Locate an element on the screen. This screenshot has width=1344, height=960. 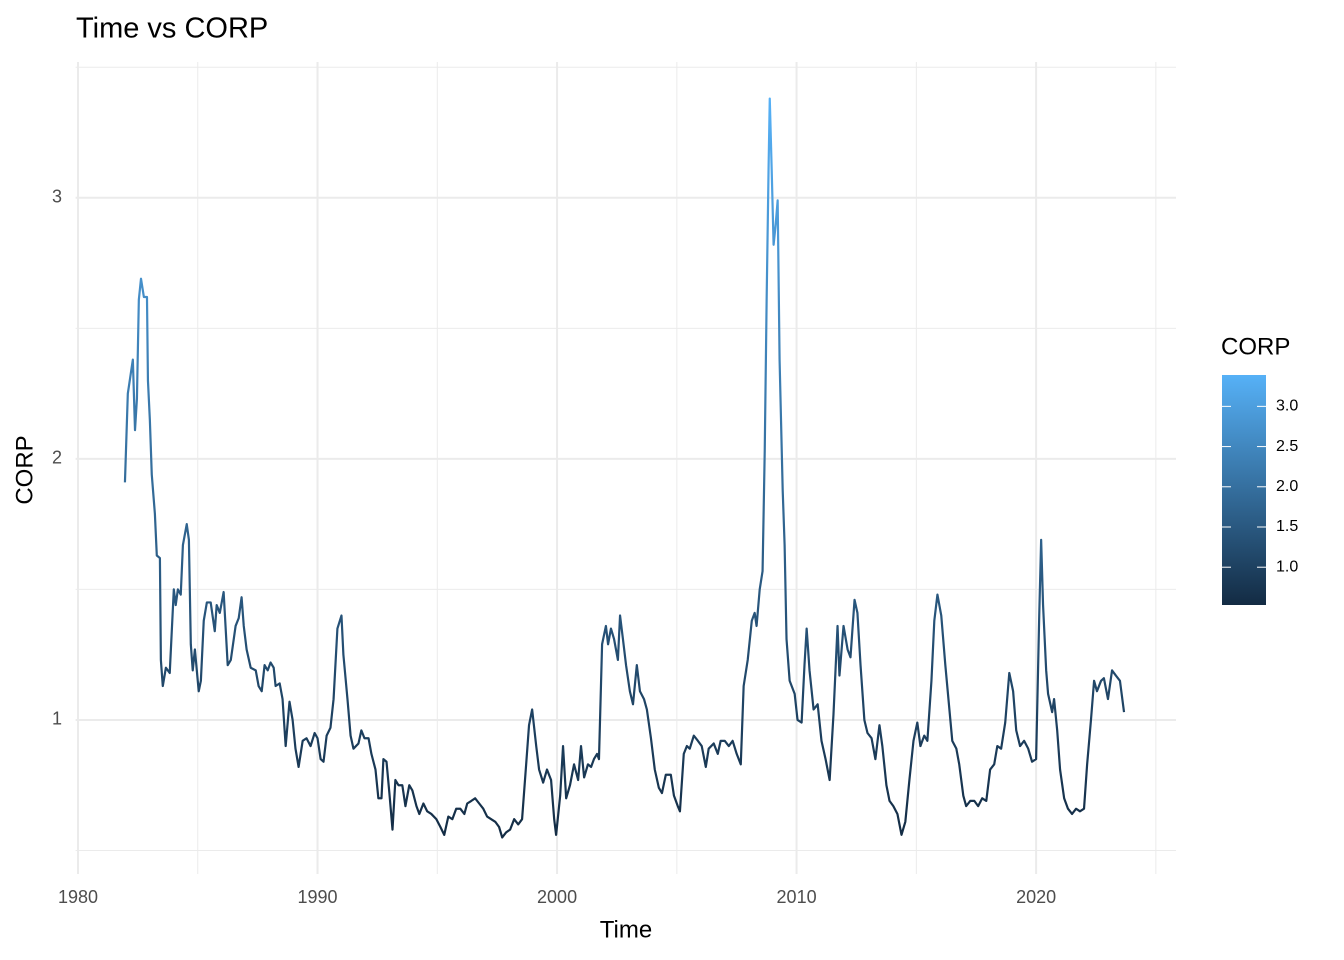
y-tick-label: 1 is located at coordinates (57, 719).